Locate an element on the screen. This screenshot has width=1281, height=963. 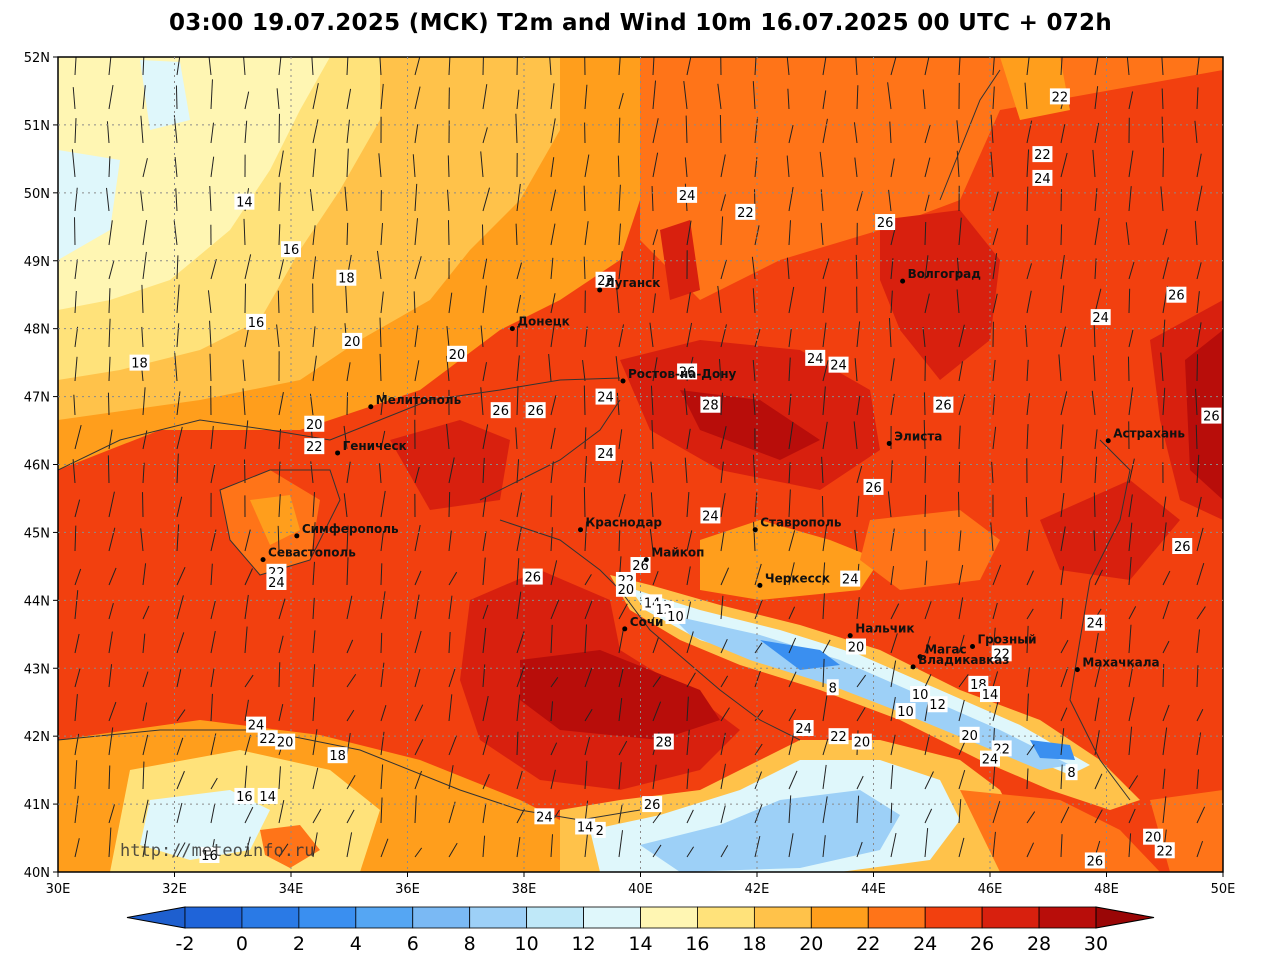
contour-label: 2 is located at coordinates (600, 831).